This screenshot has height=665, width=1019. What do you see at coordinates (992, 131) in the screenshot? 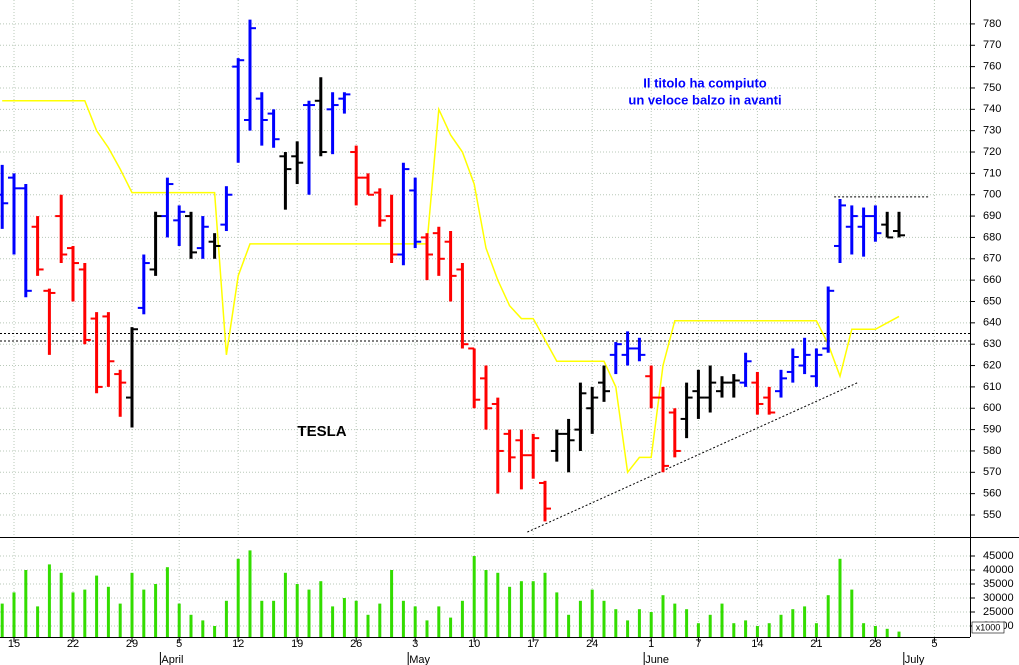
I see `y-tick-label: 730` at bounding box center [992, 131].